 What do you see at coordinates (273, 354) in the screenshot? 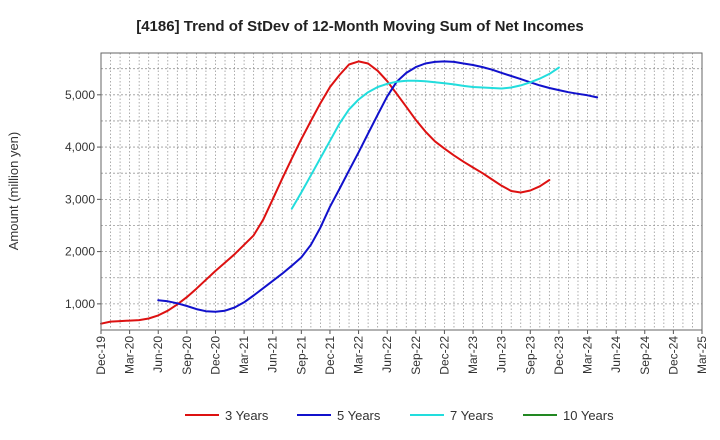
I see `x-tick-label: Jun-21` at bounding box center [273, 354].